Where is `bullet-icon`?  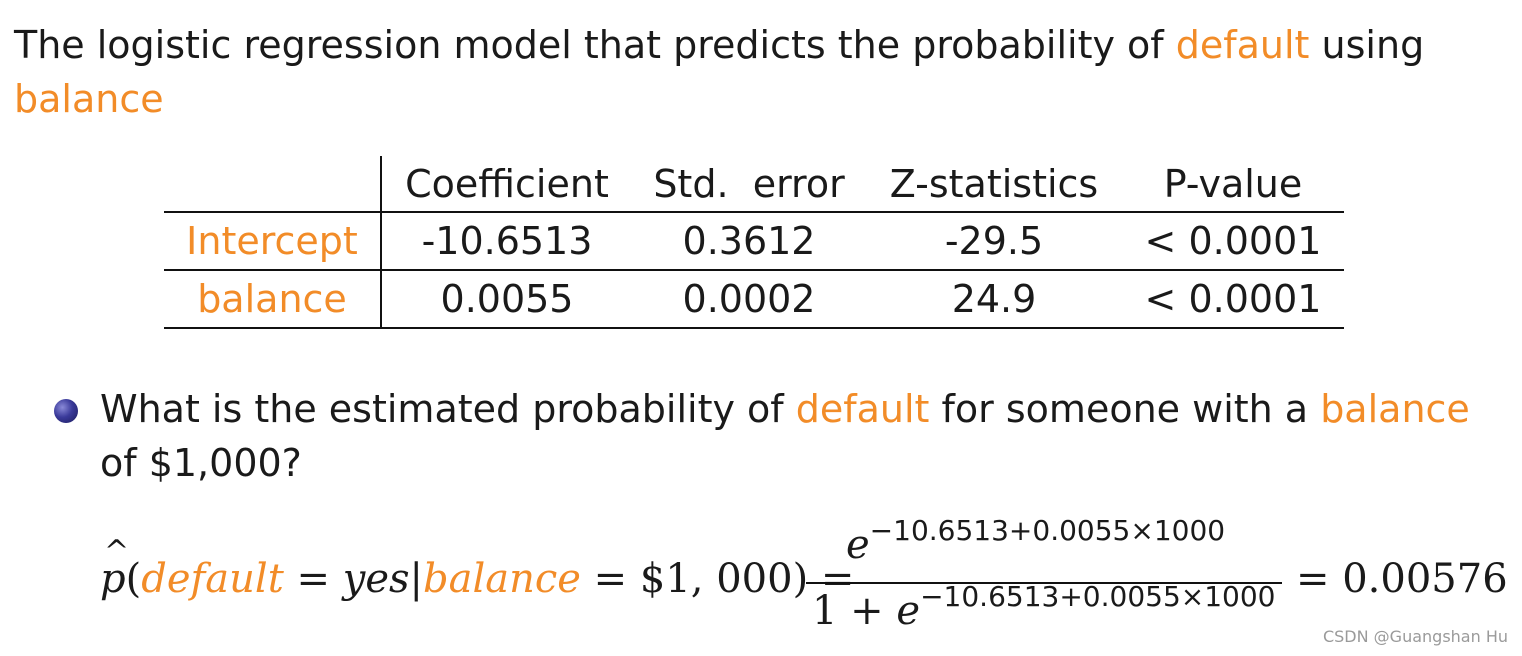 bullet-icon is located at coordinates (66, 411).